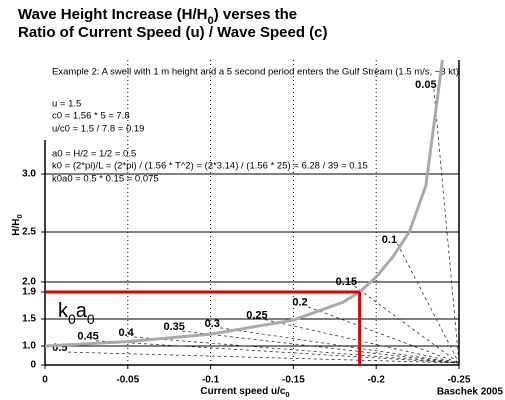  I want to click on marker-label: k0a0, so click(76, 313).